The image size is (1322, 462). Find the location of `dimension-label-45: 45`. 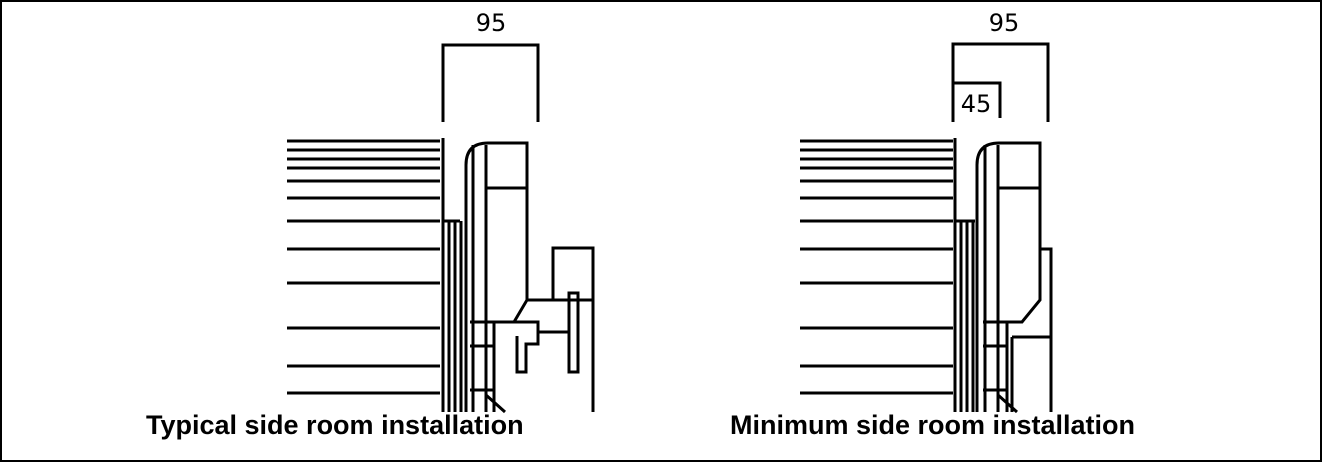

dimension-label-45: 45 is located at coordinates (976, 104).